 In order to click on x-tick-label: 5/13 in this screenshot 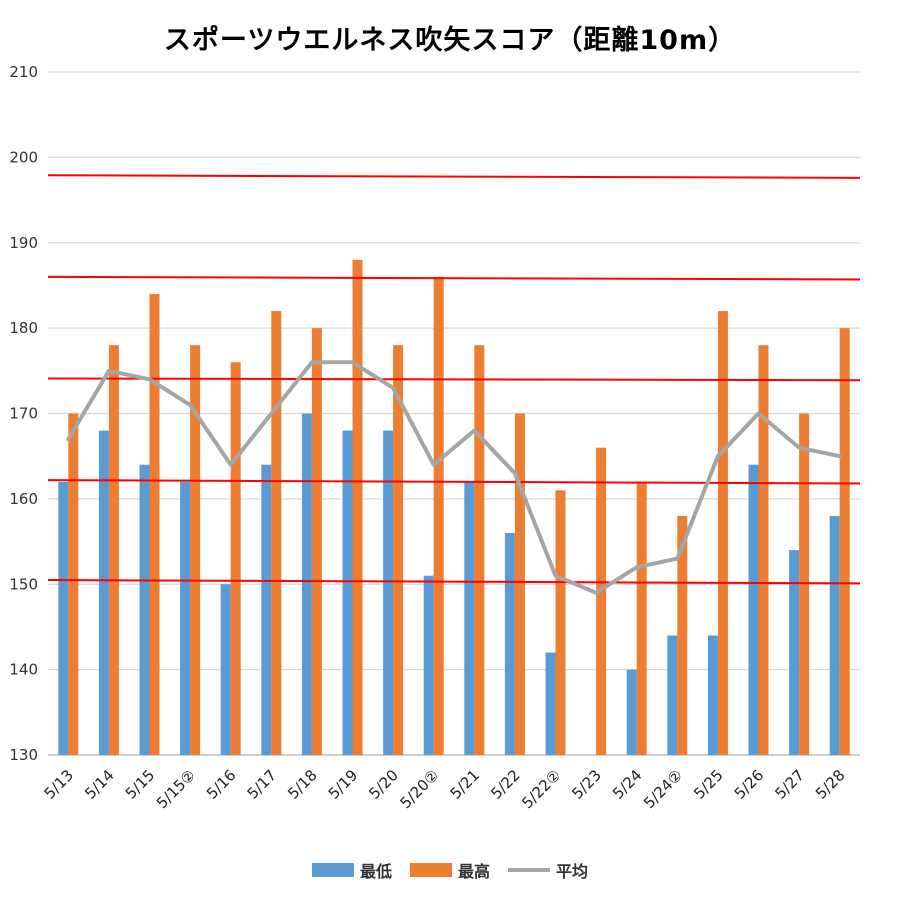, I will do `click(59, 784)`.